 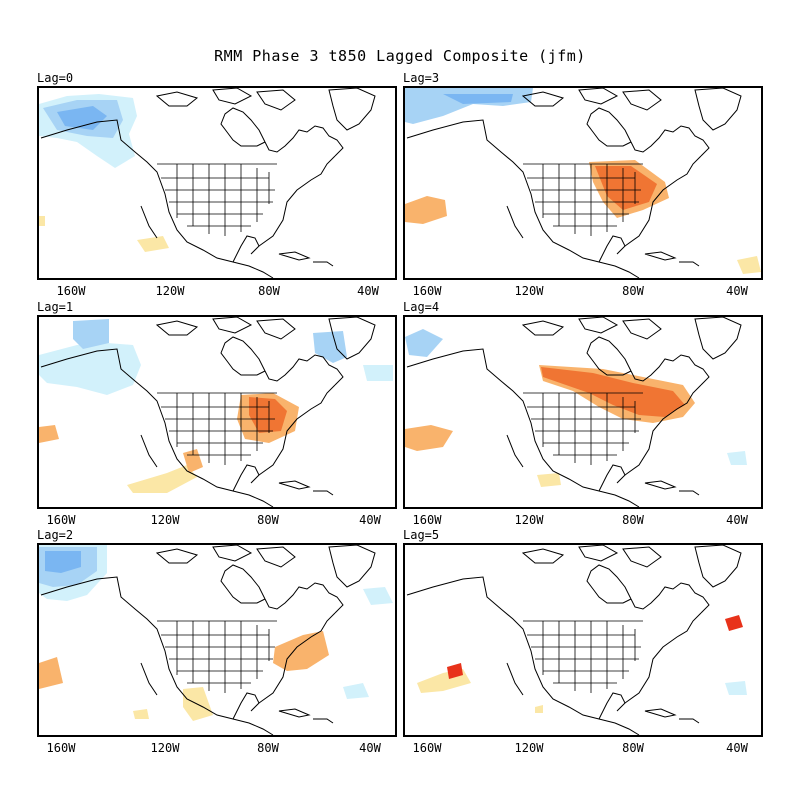 I want to click on panel-label: Lag=5, so click(x=421, y=535).